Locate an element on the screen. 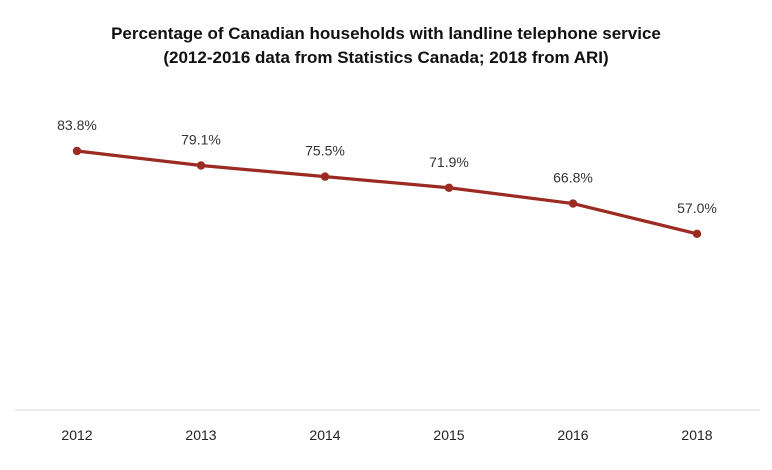 The image size is (772, 470). x-tick-label-2016: 2016 is located at coordinates (572, 435).